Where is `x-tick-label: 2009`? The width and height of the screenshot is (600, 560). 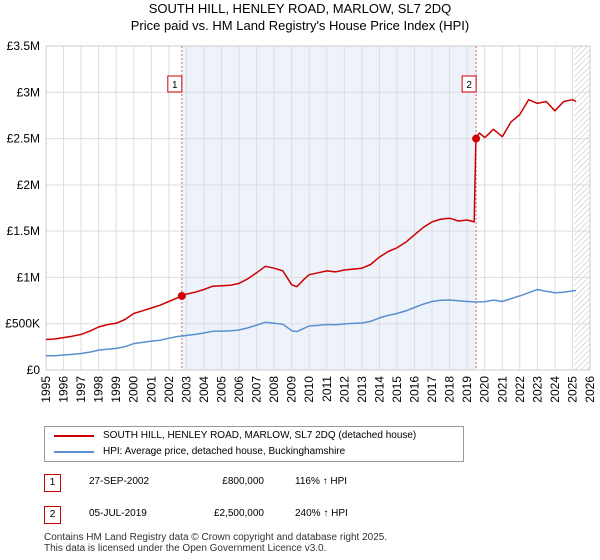 x-tick-label: 2009 is located at coordinates (292, 389).